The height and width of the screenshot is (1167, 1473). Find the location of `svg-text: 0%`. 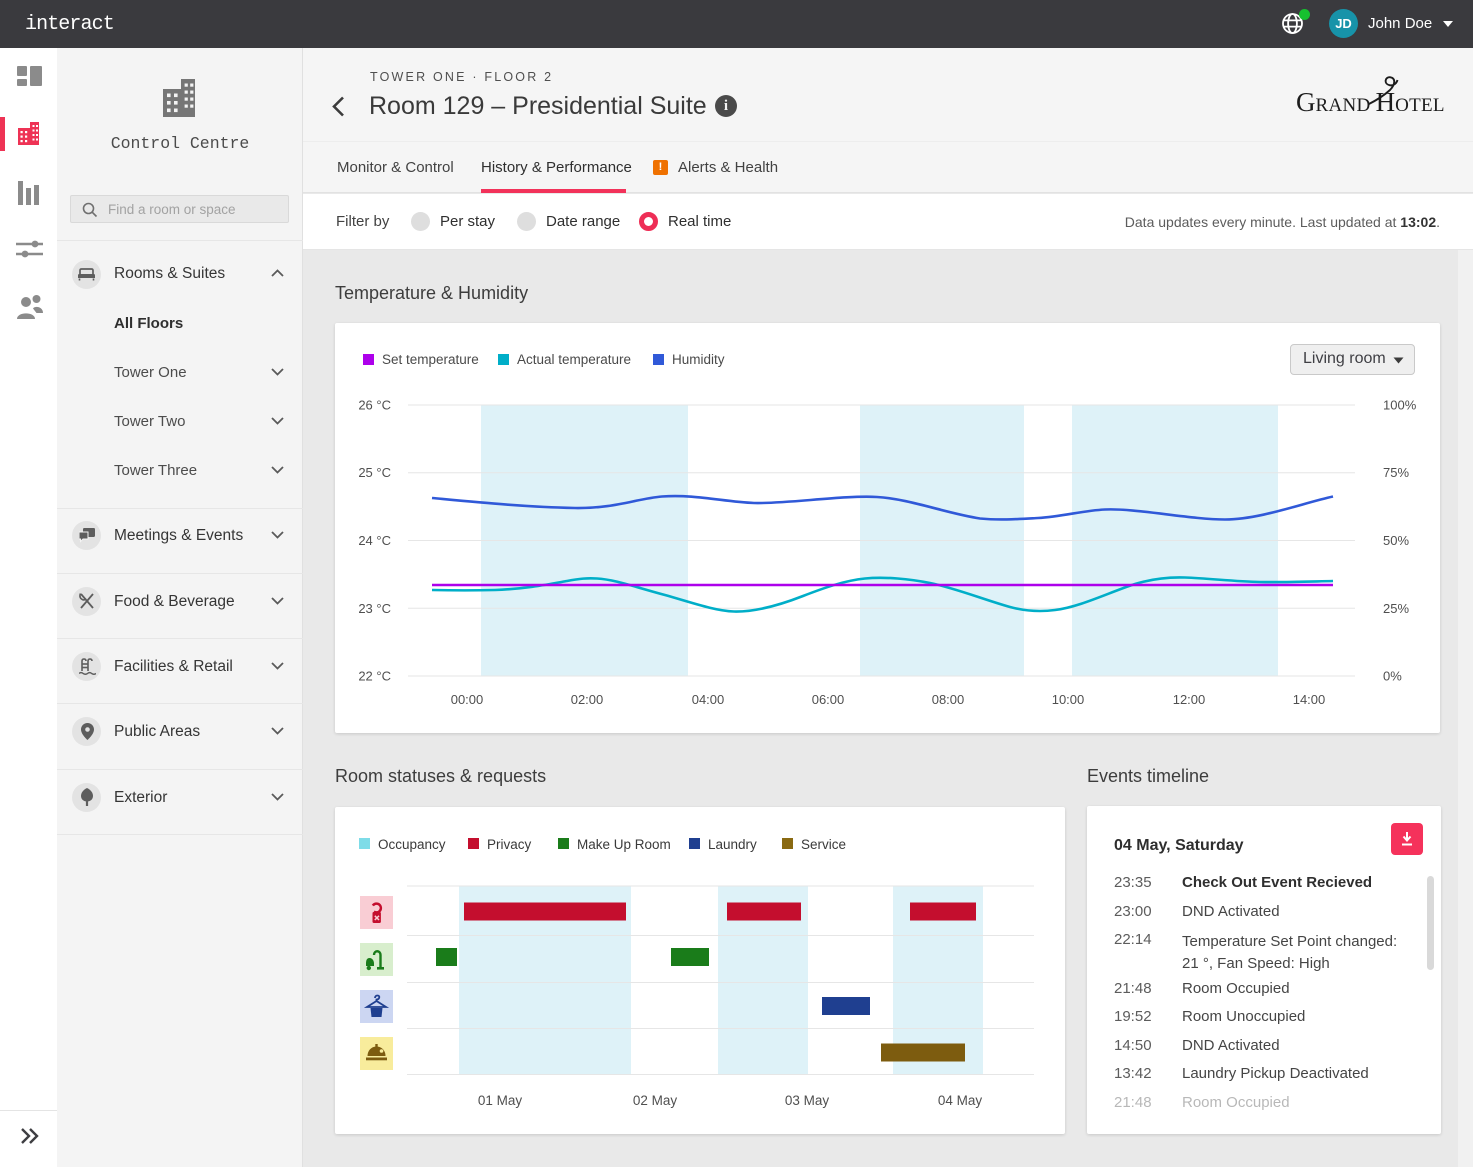

svg-text: 0% is located at coordinates (1392, 676).